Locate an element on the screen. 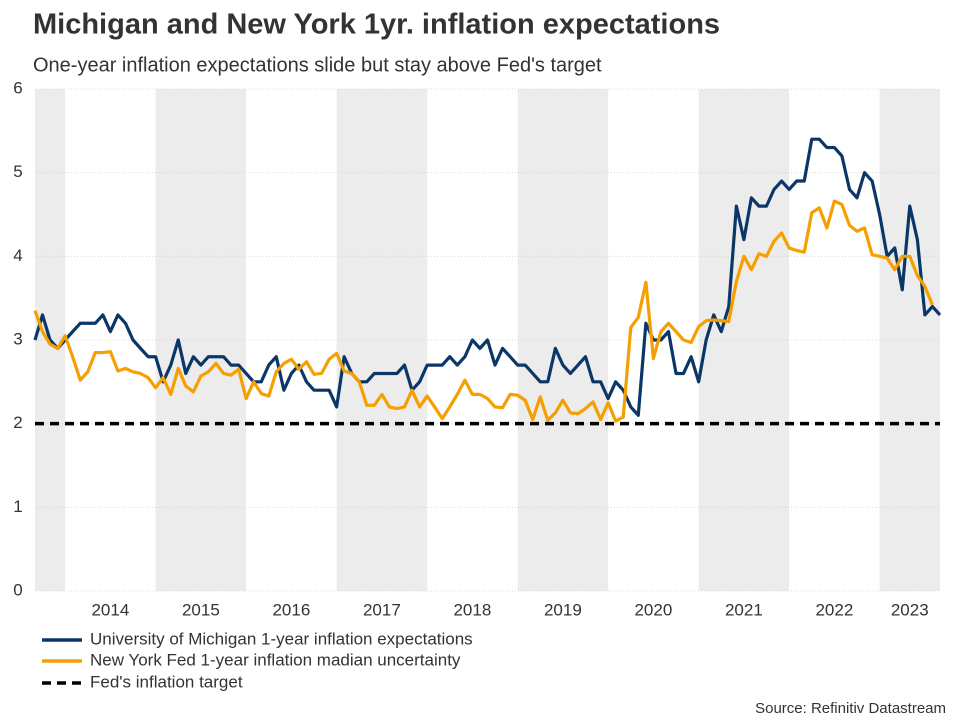  x-tick-label: 2022 is located at coordinates (834, 609).